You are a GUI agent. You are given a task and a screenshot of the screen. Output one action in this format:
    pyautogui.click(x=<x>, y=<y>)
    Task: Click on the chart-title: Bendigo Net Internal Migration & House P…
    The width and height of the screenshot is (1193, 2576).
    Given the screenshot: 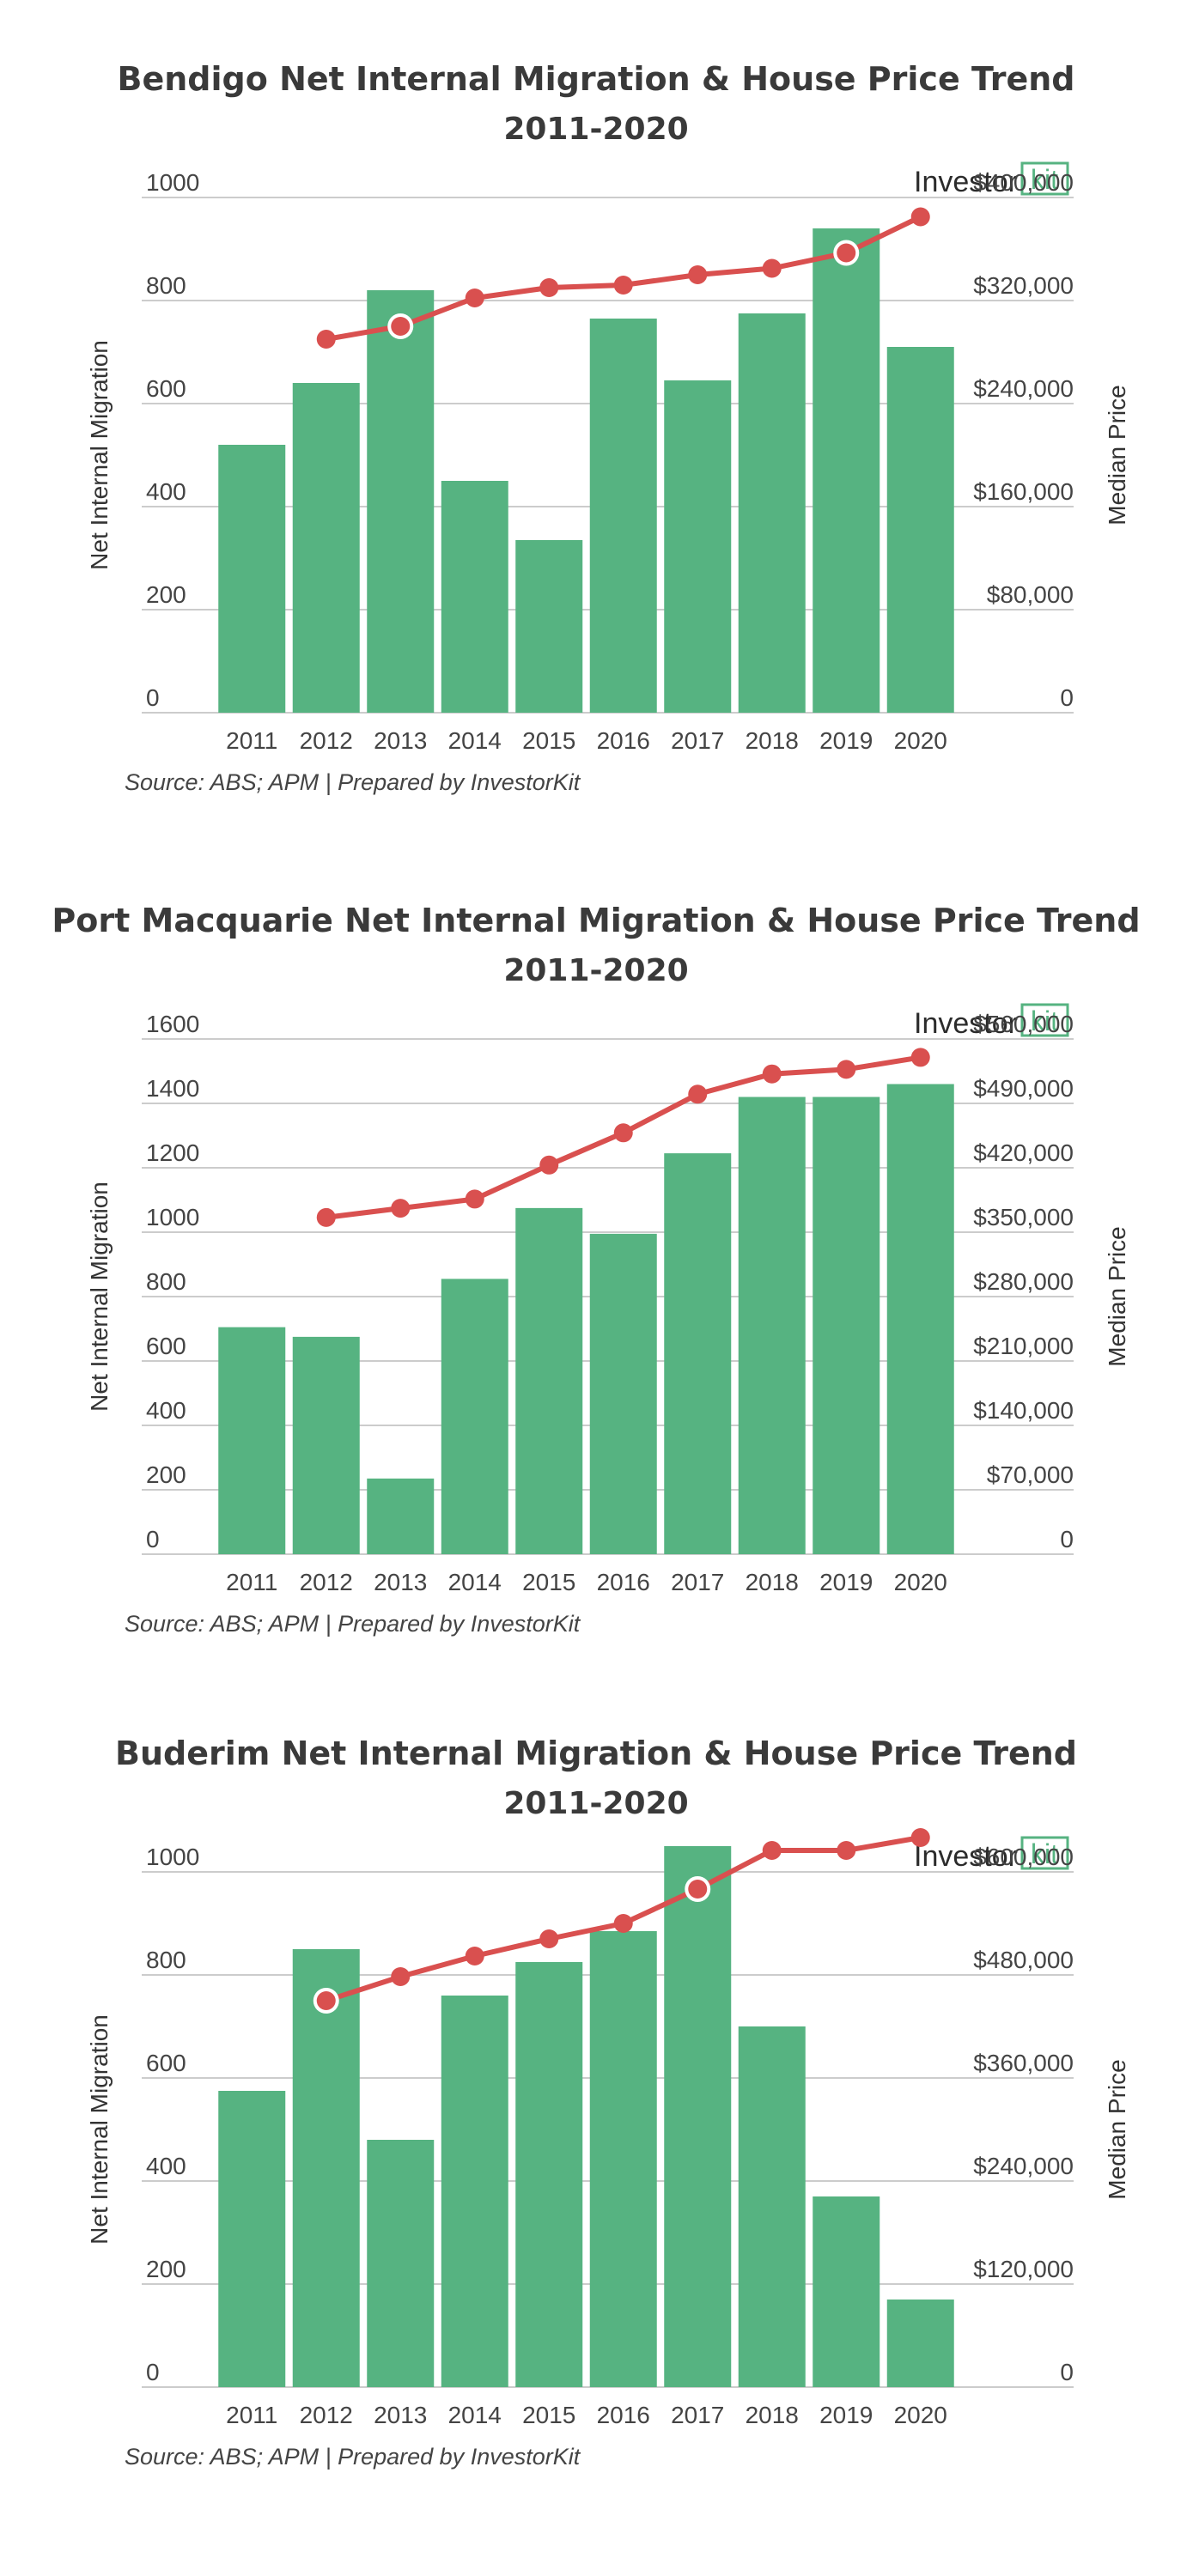 What is the action you would take?
    pyautogui.click(x=597, y=79)
    